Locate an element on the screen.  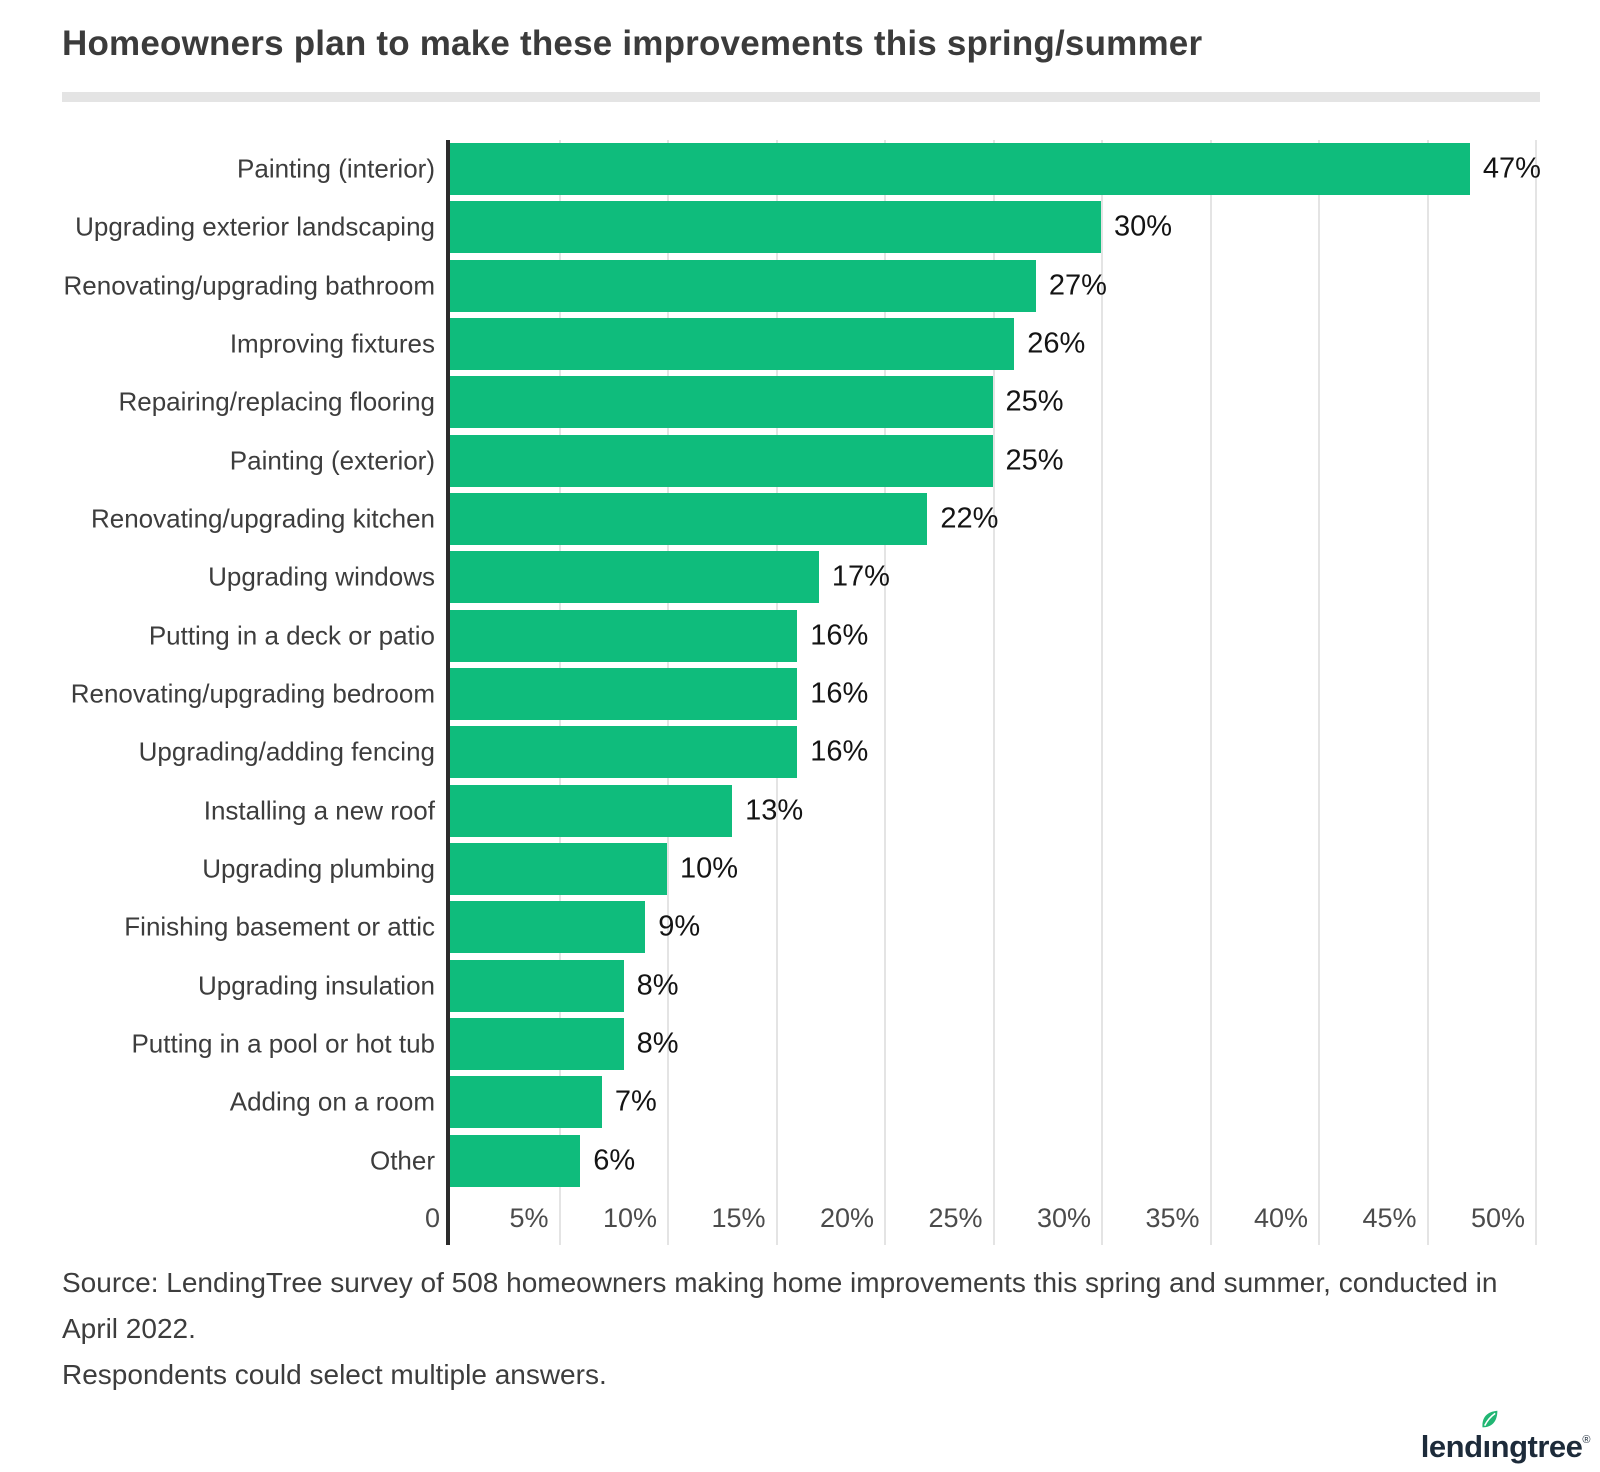
category-label: Adding on a room is located at coordinates (332, 1101).